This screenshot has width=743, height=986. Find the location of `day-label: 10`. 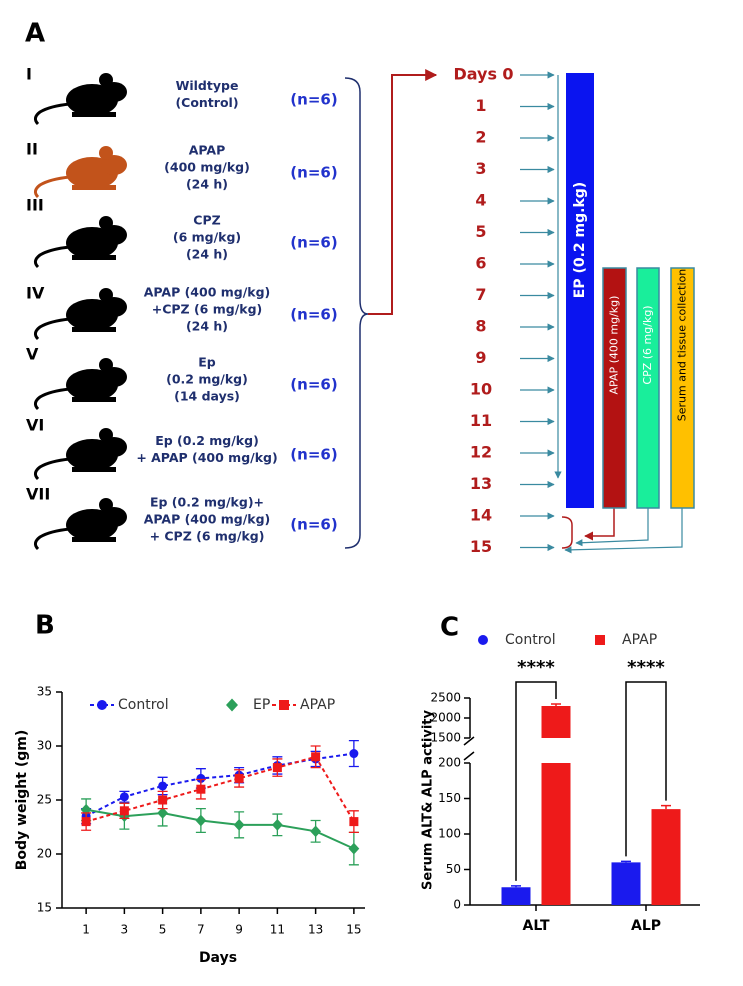

day-label: 10 is located at coordinates (481, 389).